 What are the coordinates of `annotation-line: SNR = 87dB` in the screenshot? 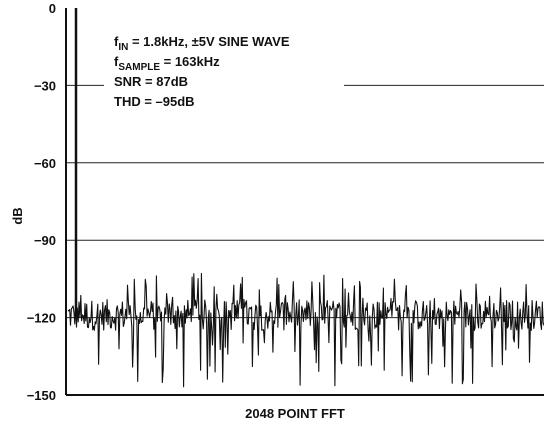 It's located at (151, 81).